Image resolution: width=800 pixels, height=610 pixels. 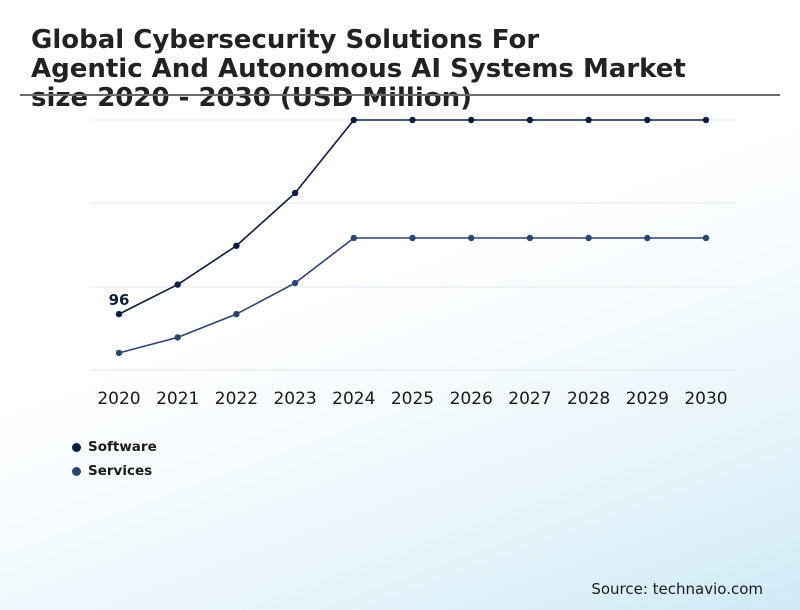 I want to click on chart-title-line-1: Global Cybersecurity Solutions For, so click(x=285, y=40).